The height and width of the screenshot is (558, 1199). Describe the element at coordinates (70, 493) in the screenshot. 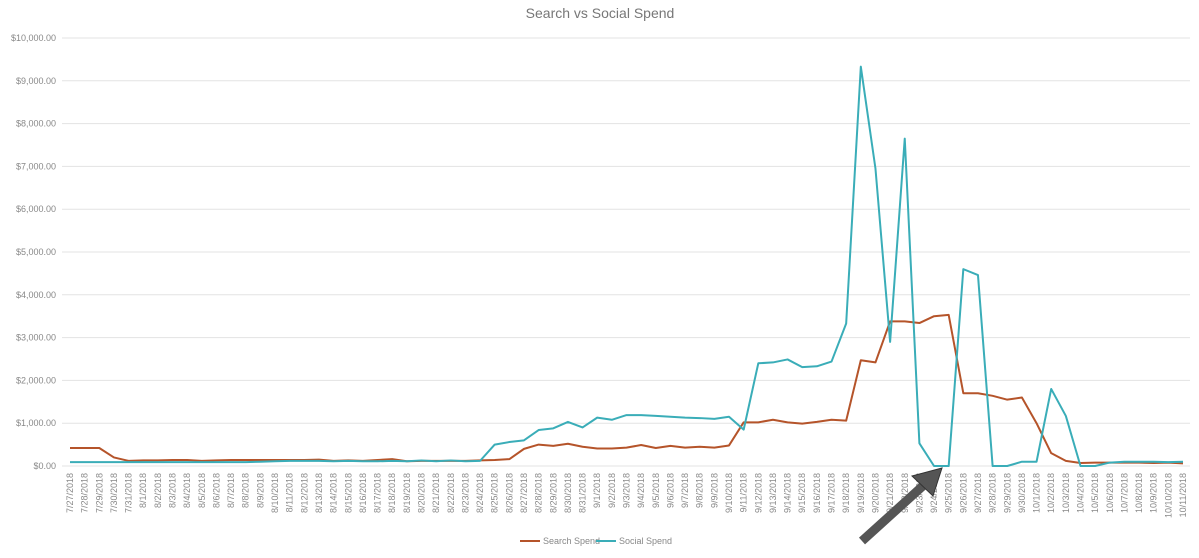

I see `x-tick-label: 7/27/2018` at that location.